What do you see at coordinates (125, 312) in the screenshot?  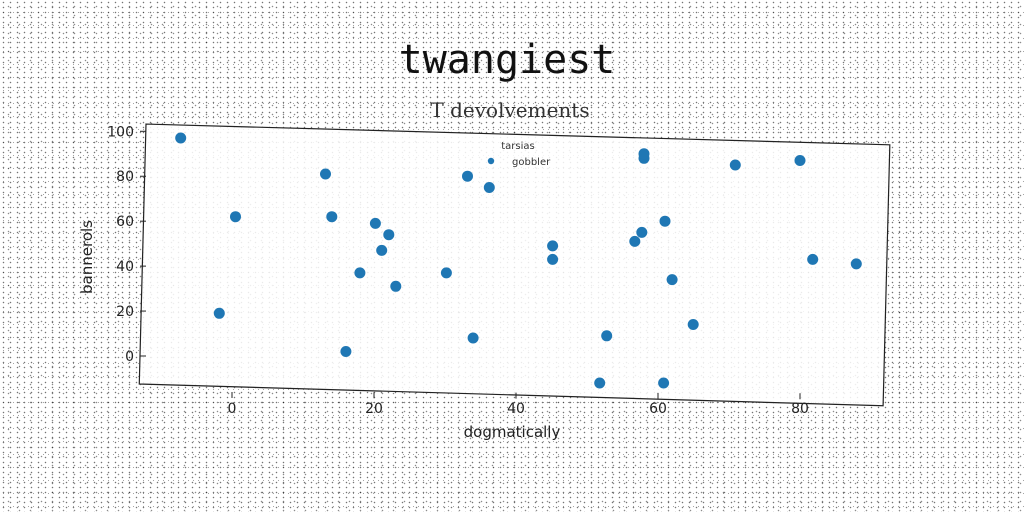 I see `y-tick-label: 20` at bounding box center [125, 312].